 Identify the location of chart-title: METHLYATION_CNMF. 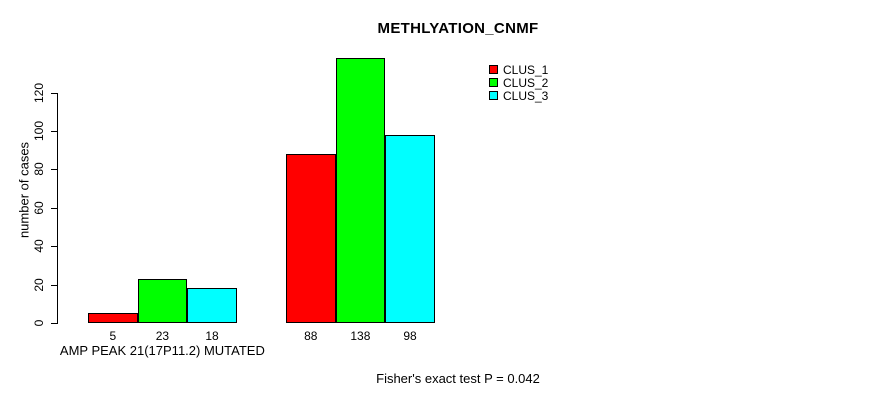
(458, 28).